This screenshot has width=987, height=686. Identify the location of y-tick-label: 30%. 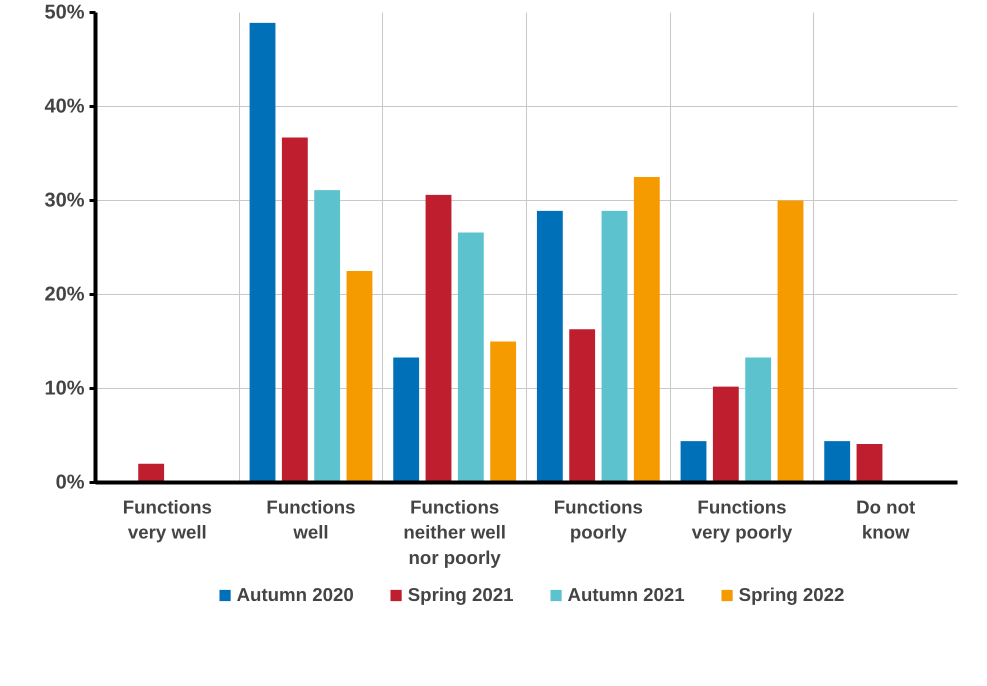
(64, 201).